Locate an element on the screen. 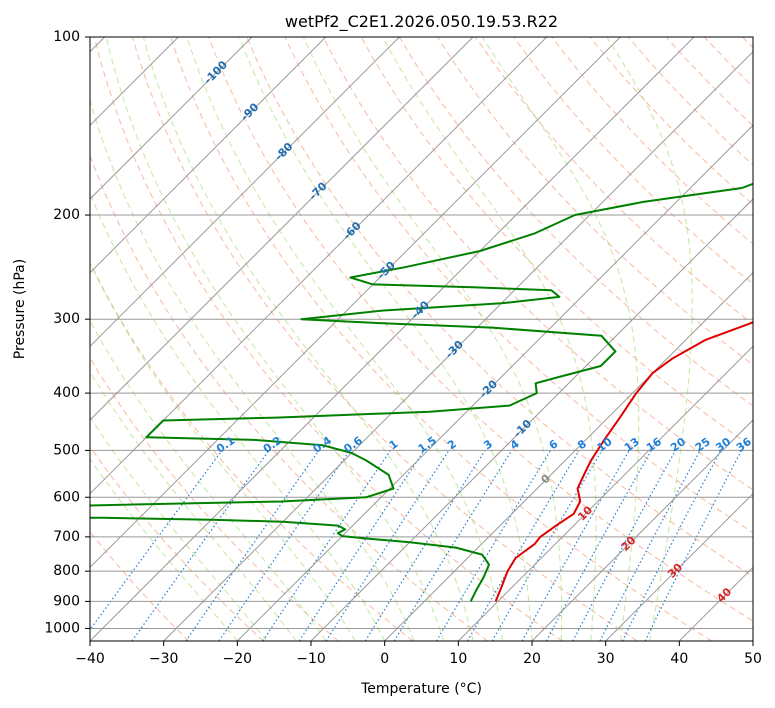 The height and width of the screenshot is (708, 775). x-tick-label: 50 is located at coordinates (753, 659).